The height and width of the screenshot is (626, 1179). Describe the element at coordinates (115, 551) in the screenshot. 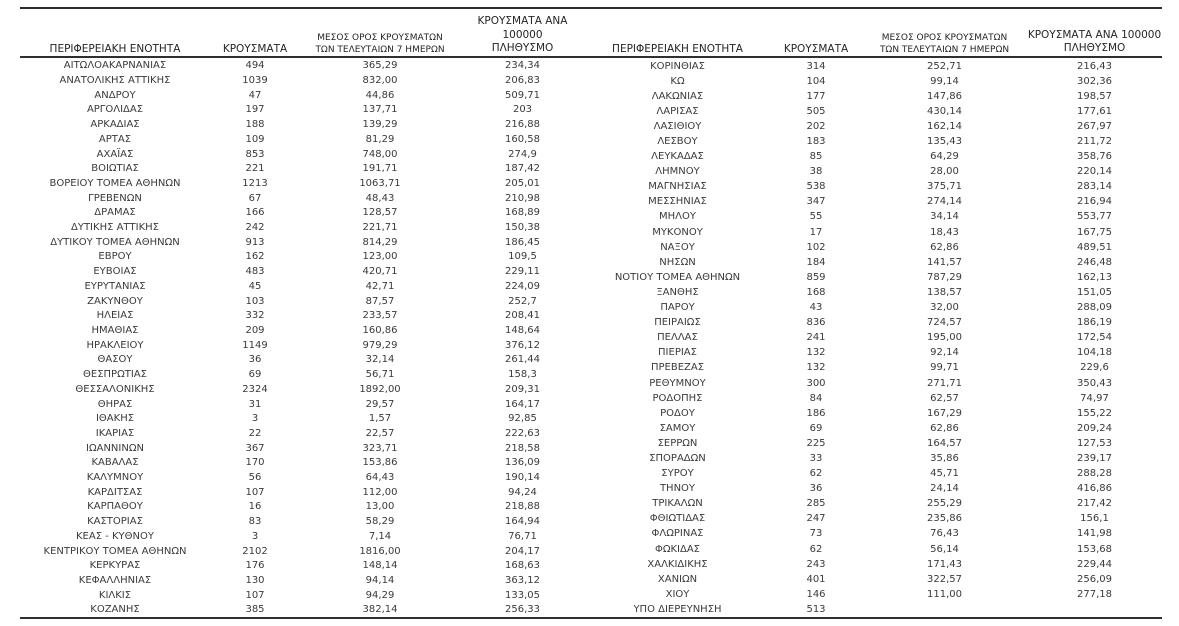

I see `region-cell: ΚΕΝΤΡΙΚΟΥ ΤΟΜΕΑ ΑΘΗΝΩΝ` at that location.